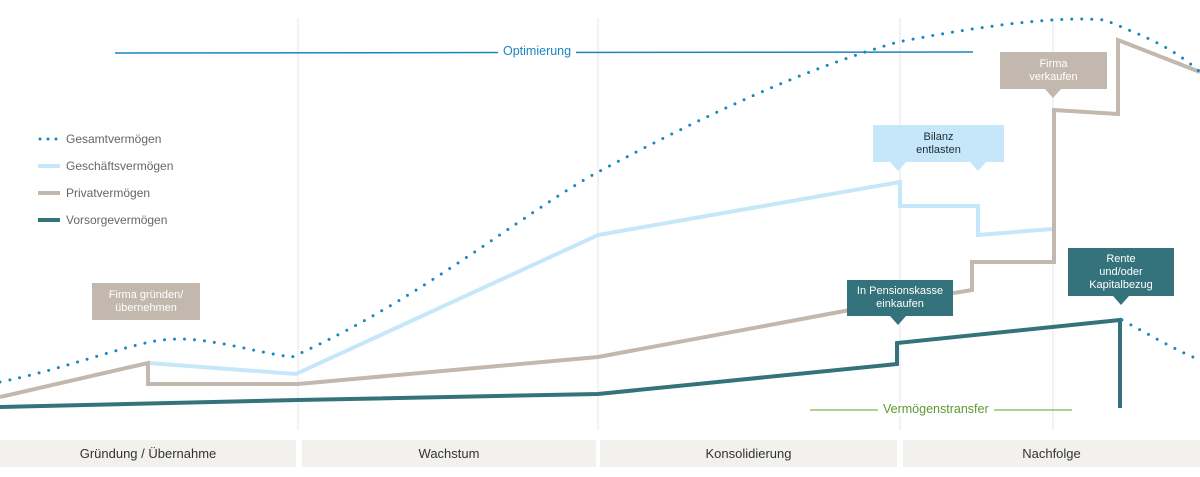 Image resolution: width=1200 pixels, height=477 pixels. I want to click on phase-konsolidierung: Konsolidierung, so click(748, 453).